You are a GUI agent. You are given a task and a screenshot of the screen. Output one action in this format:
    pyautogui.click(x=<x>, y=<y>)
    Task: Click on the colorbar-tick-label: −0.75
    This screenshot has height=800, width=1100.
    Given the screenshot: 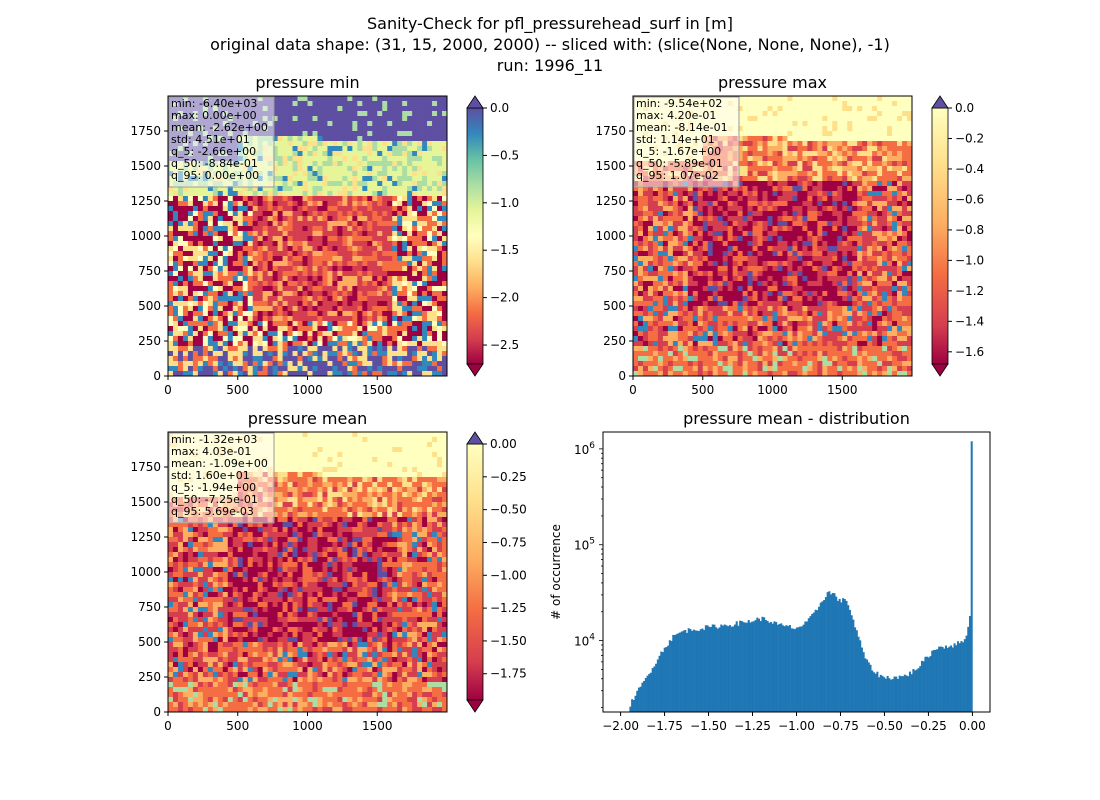 What is the action you would take?
    pyautogui.click(x=508, y=542)
    